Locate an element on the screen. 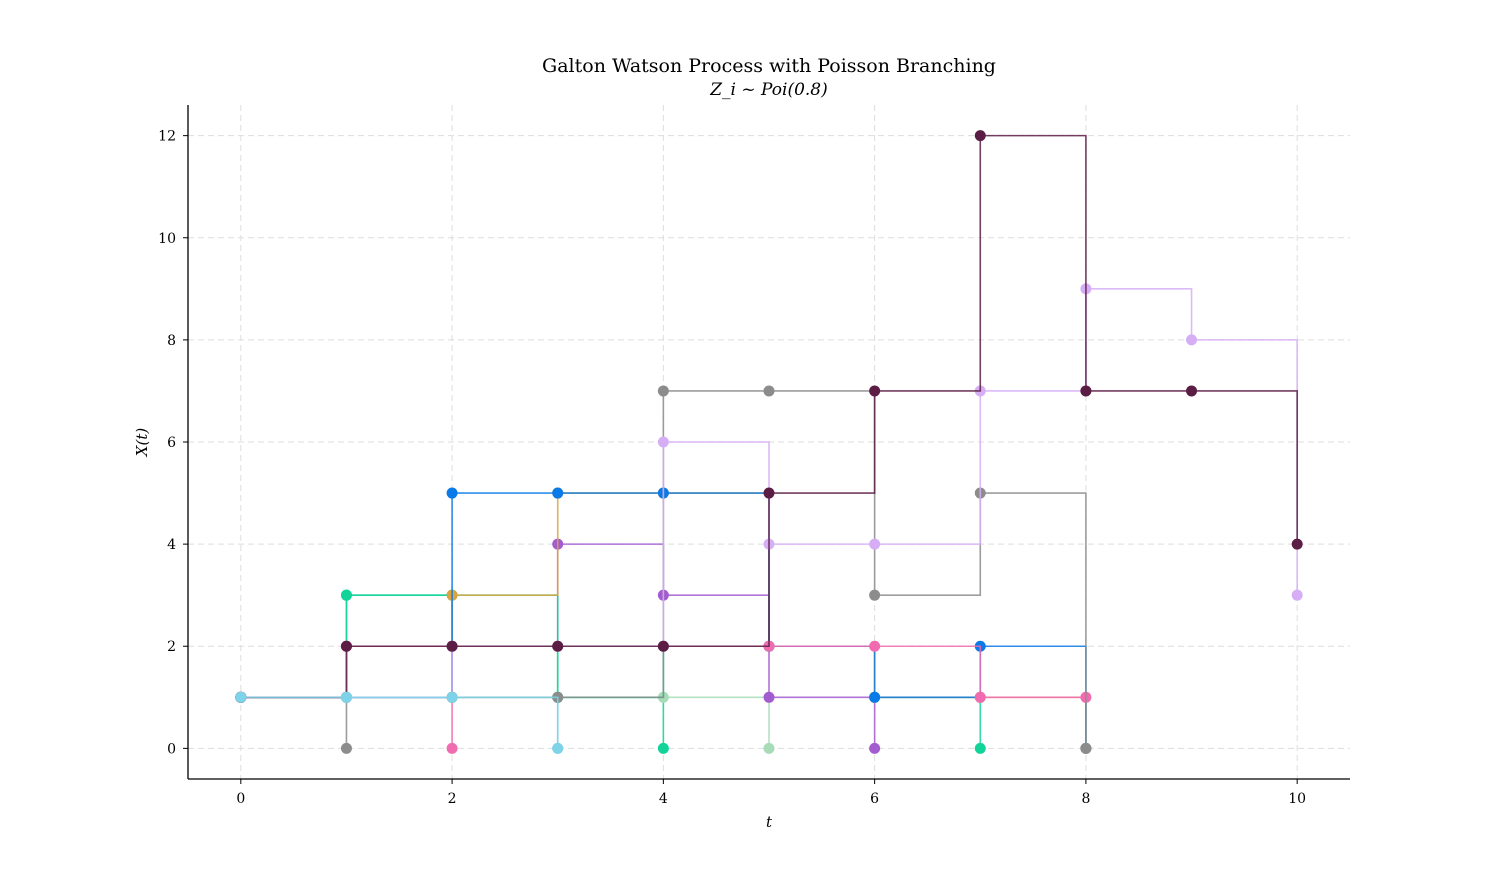 The image size is (1500, 880). x-tick-label: 10 is located at coordinates (1297, 799).